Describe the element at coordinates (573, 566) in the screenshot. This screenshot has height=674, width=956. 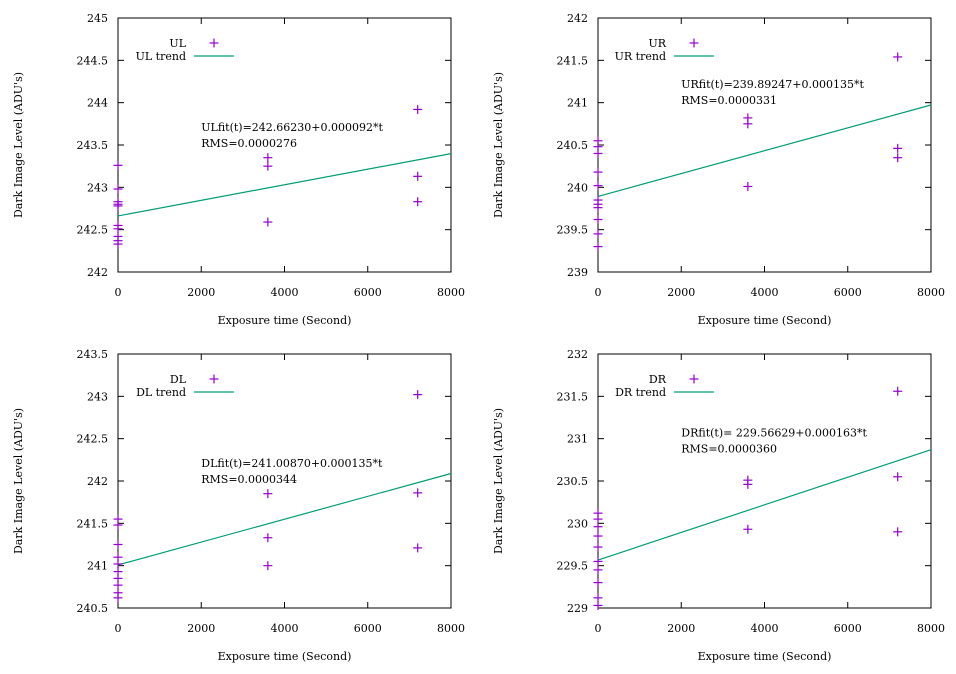
I see `y-tick-label: 229.5` at that location.